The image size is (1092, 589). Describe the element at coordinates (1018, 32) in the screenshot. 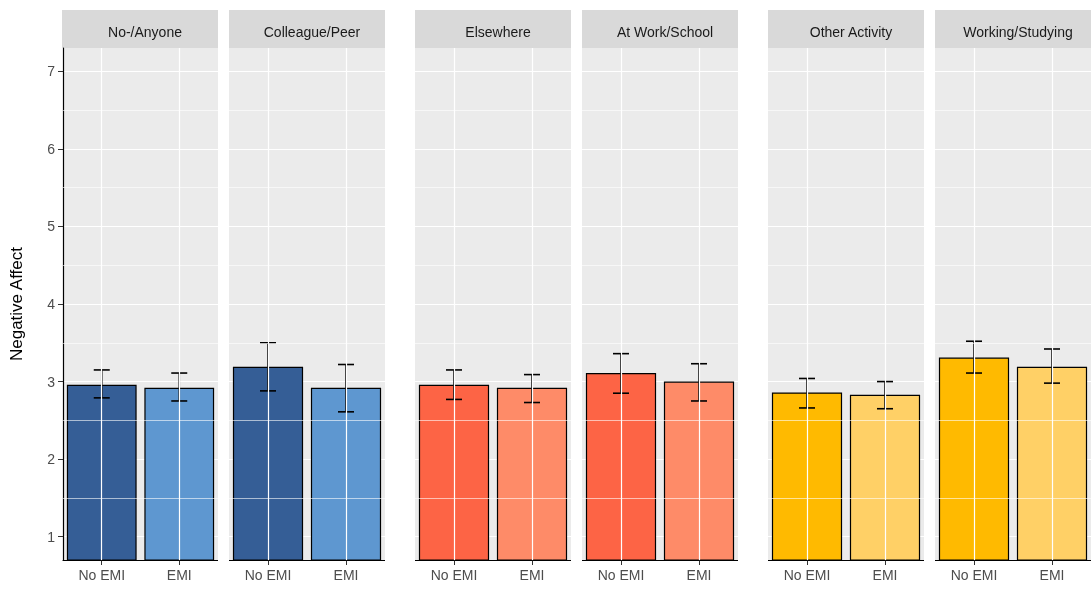

I see `chart-title: Working/Studying` at that location.